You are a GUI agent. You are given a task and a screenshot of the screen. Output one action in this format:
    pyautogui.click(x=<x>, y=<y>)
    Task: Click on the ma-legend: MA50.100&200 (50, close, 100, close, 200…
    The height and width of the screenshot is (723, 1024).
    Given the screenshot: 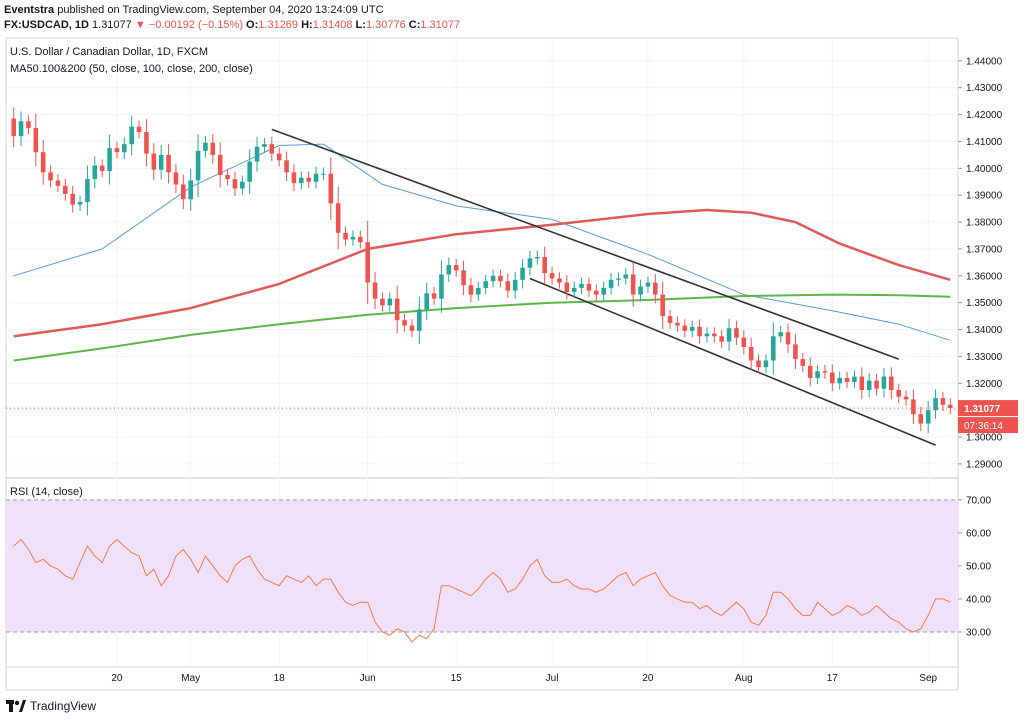 What is the action you would take?
    pyautogui.click(x=131, y=69)
    